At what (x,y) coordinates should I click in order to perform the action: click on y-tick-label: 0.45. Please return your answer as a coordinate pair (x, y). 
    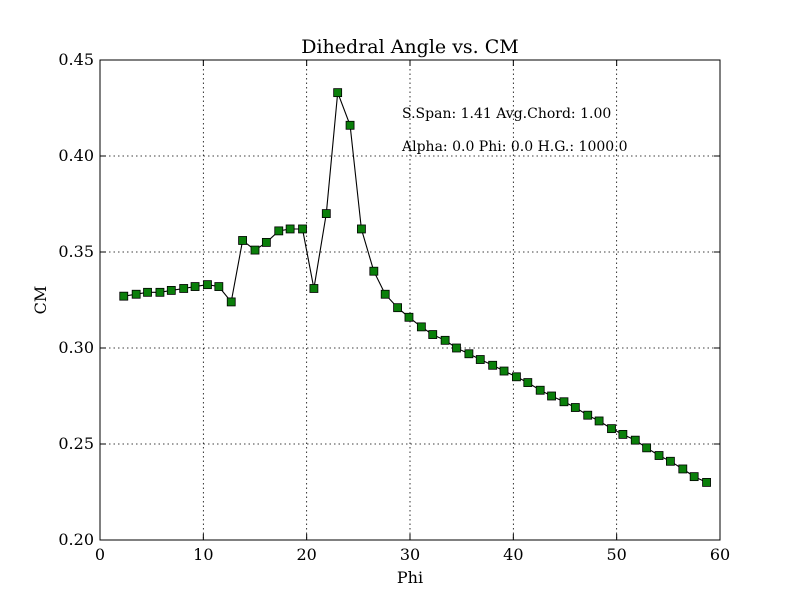
    Looking at the image, I should click on (76, 59).